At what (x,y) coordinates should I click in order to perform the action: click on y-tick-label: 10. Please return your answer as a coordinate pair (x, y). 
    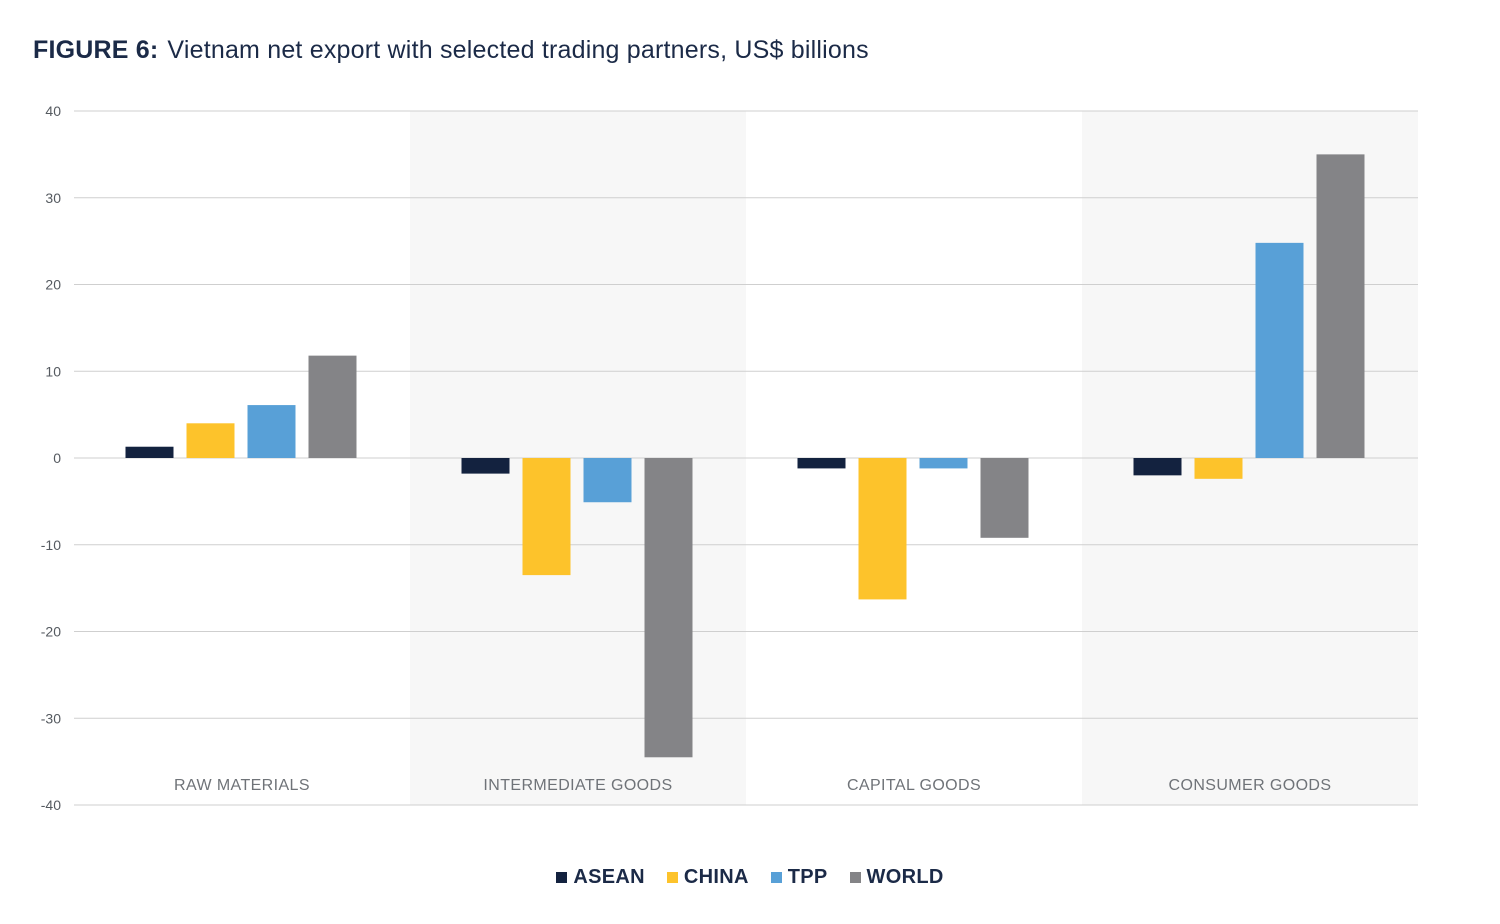
    Looking at the image, I should click on (53, 371).